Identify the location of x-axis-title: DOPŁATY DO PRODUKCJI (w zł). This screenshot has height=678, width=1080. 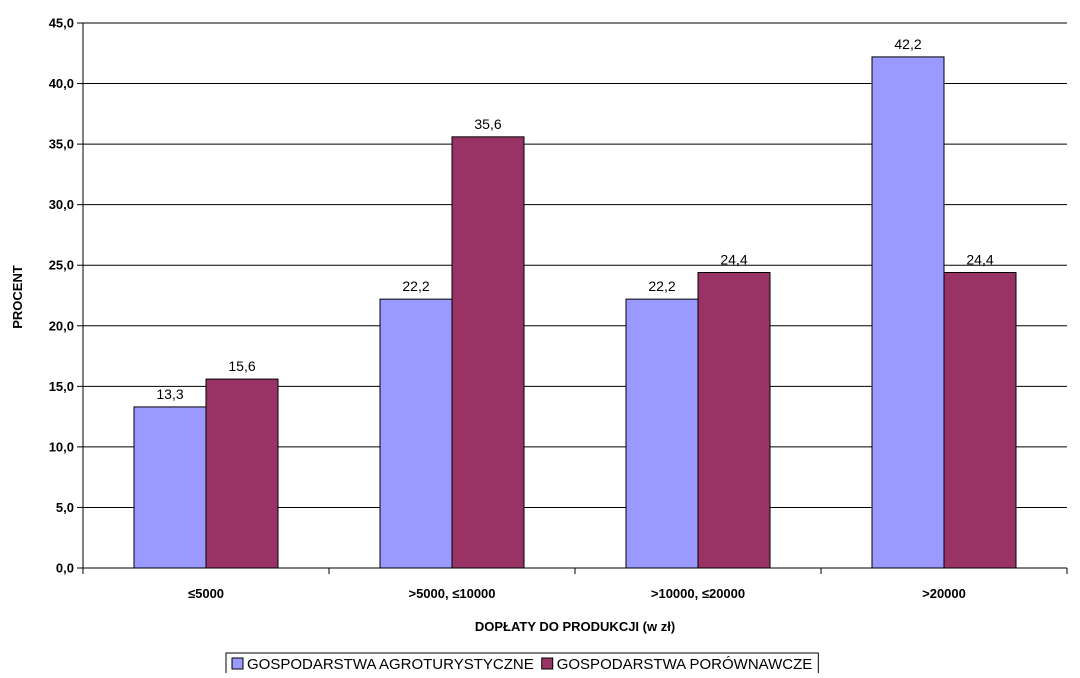
(575, 626).